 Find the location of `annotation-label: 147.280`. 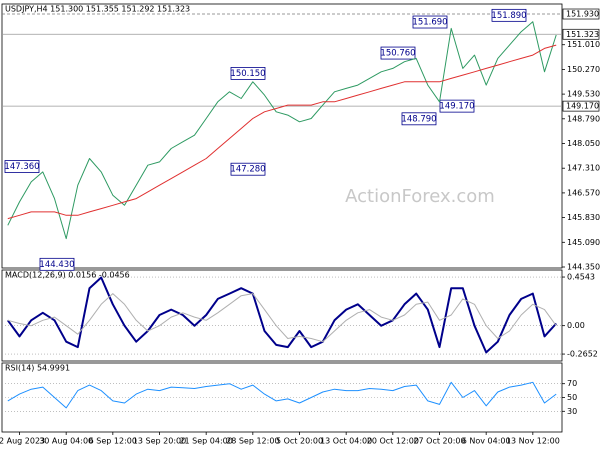

annotation-label: 147.280 is located at coordinates (247, 170).